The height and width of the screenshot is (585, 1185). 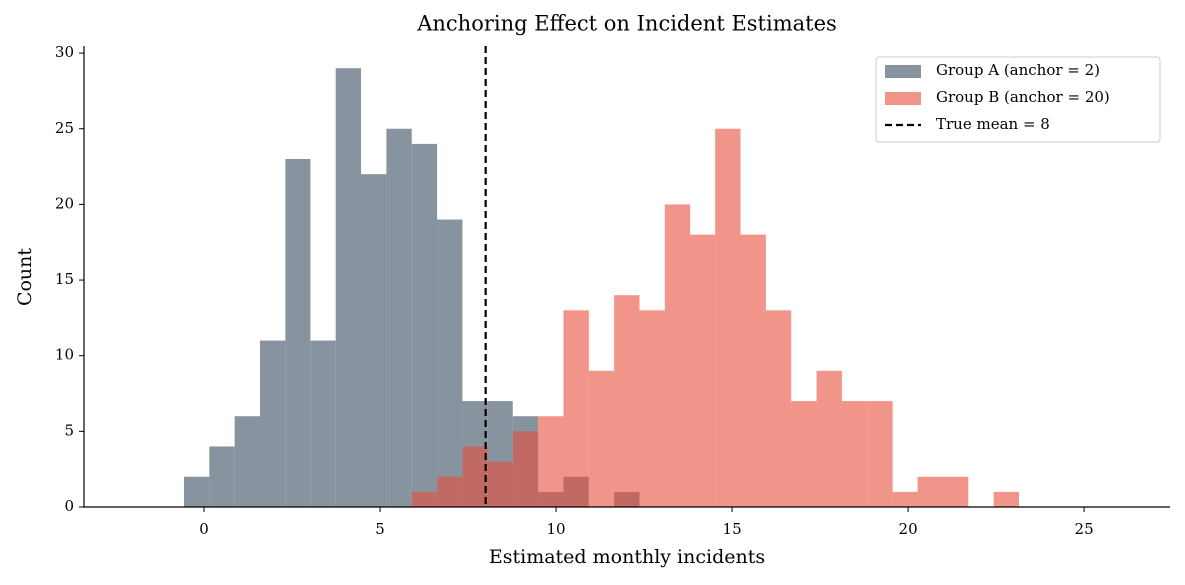 What do you see at coordinates (732, 529) in the screenshot?
I see `x-tick-label: 15` at bounding box center [732, 529].